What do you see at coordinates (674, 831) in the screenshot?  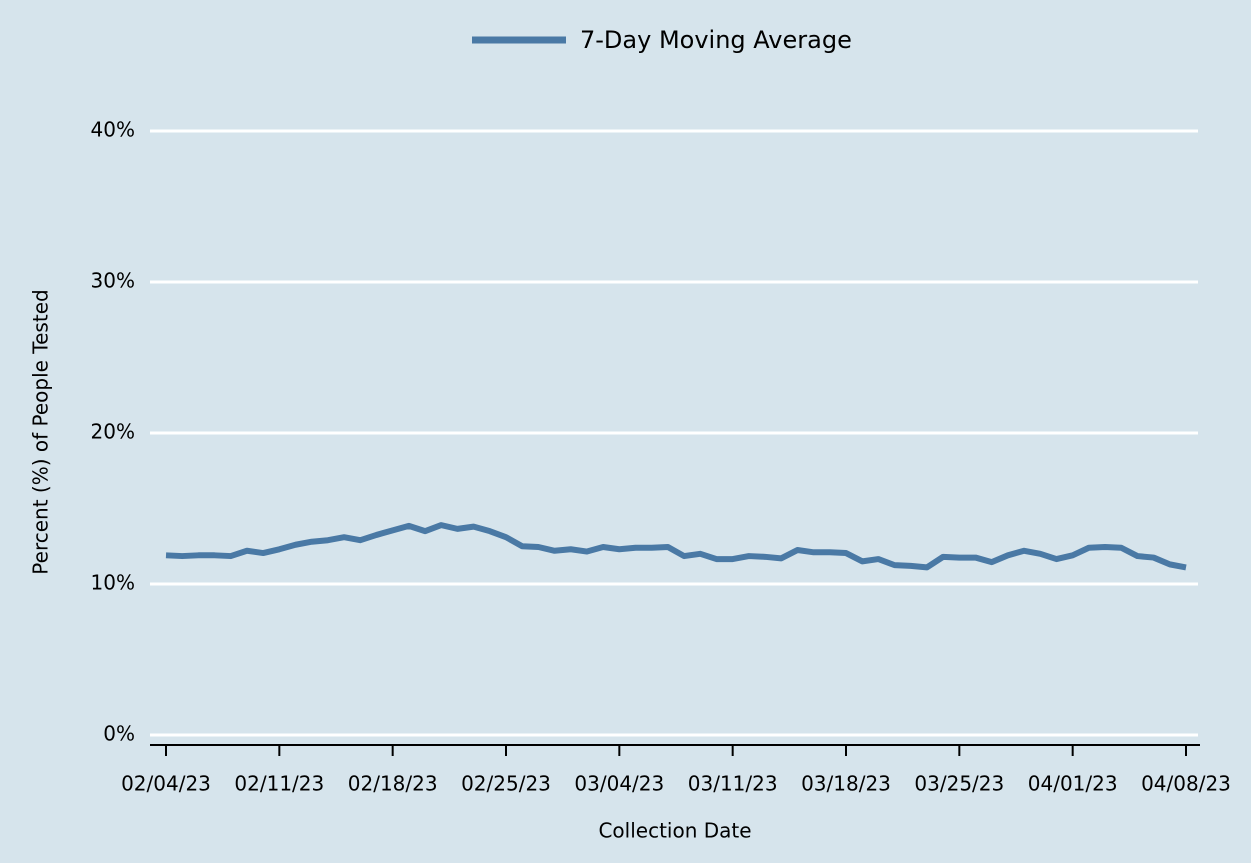 I see `x-axis-title: Collection Date` at bounding box center [674, 831].